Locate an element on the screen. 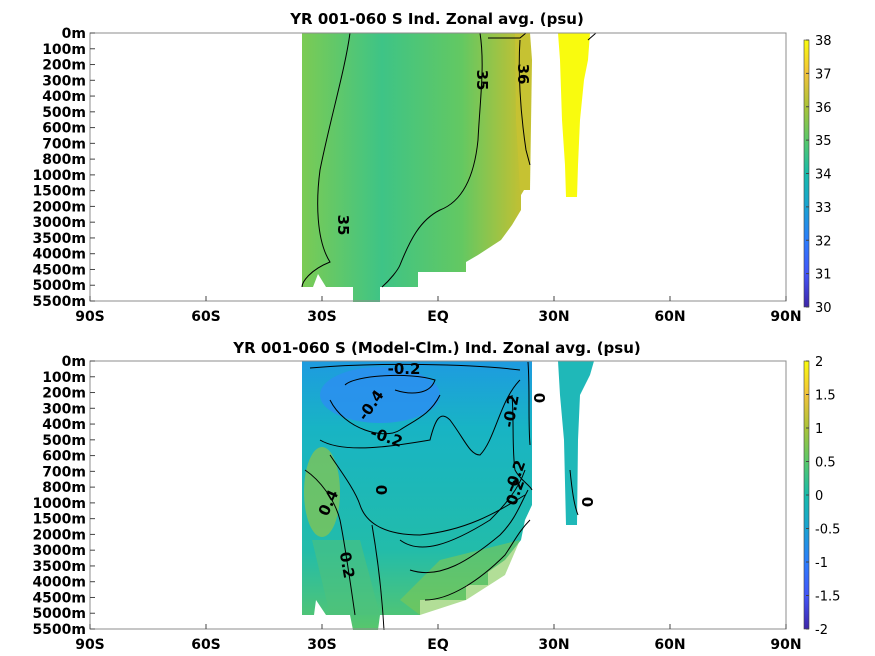 This screenshot has width=875, height=656. colorbar-tick-label: 0 is located at coordinates (819, 496).